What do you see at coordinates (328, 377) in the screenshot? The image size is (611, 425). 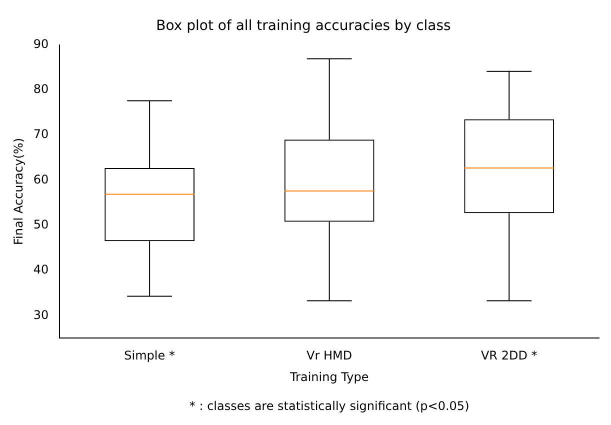 I see `x-axis-title: Training Type` at bounding box center [328, 377].